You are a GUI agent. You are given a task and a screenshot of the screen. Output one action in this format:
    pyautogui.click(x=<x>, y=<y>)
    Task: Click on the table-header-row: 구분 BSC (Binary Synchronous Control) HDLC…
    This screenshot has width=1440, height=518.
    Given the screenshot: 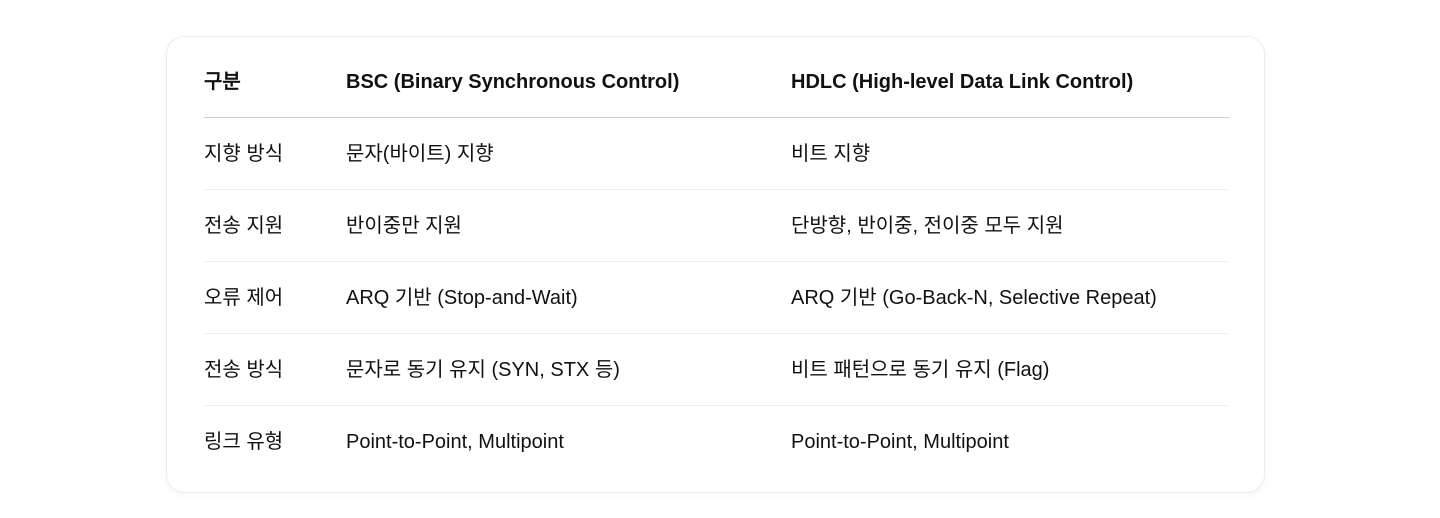 What is the action you would take?
    pyautogui.click(x=716, y=82)
    